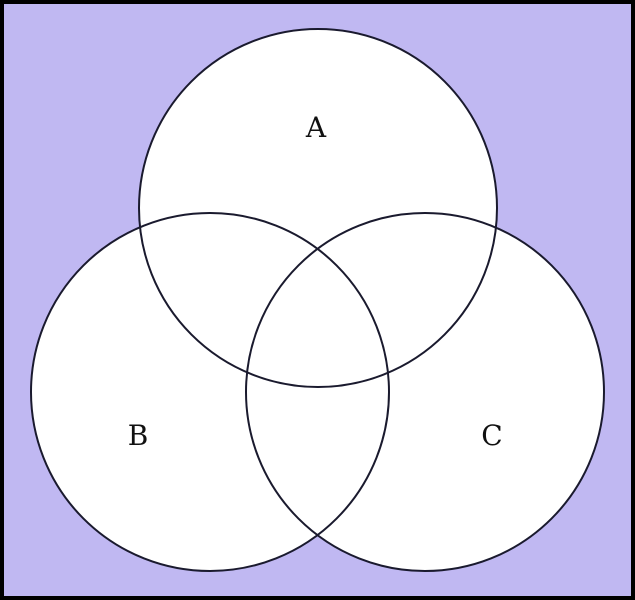 The image size is (635, 600). What do you see at coordinates (138, 435) in the screenshot?
I see `label-b: B` at bounding box center [138, 435].